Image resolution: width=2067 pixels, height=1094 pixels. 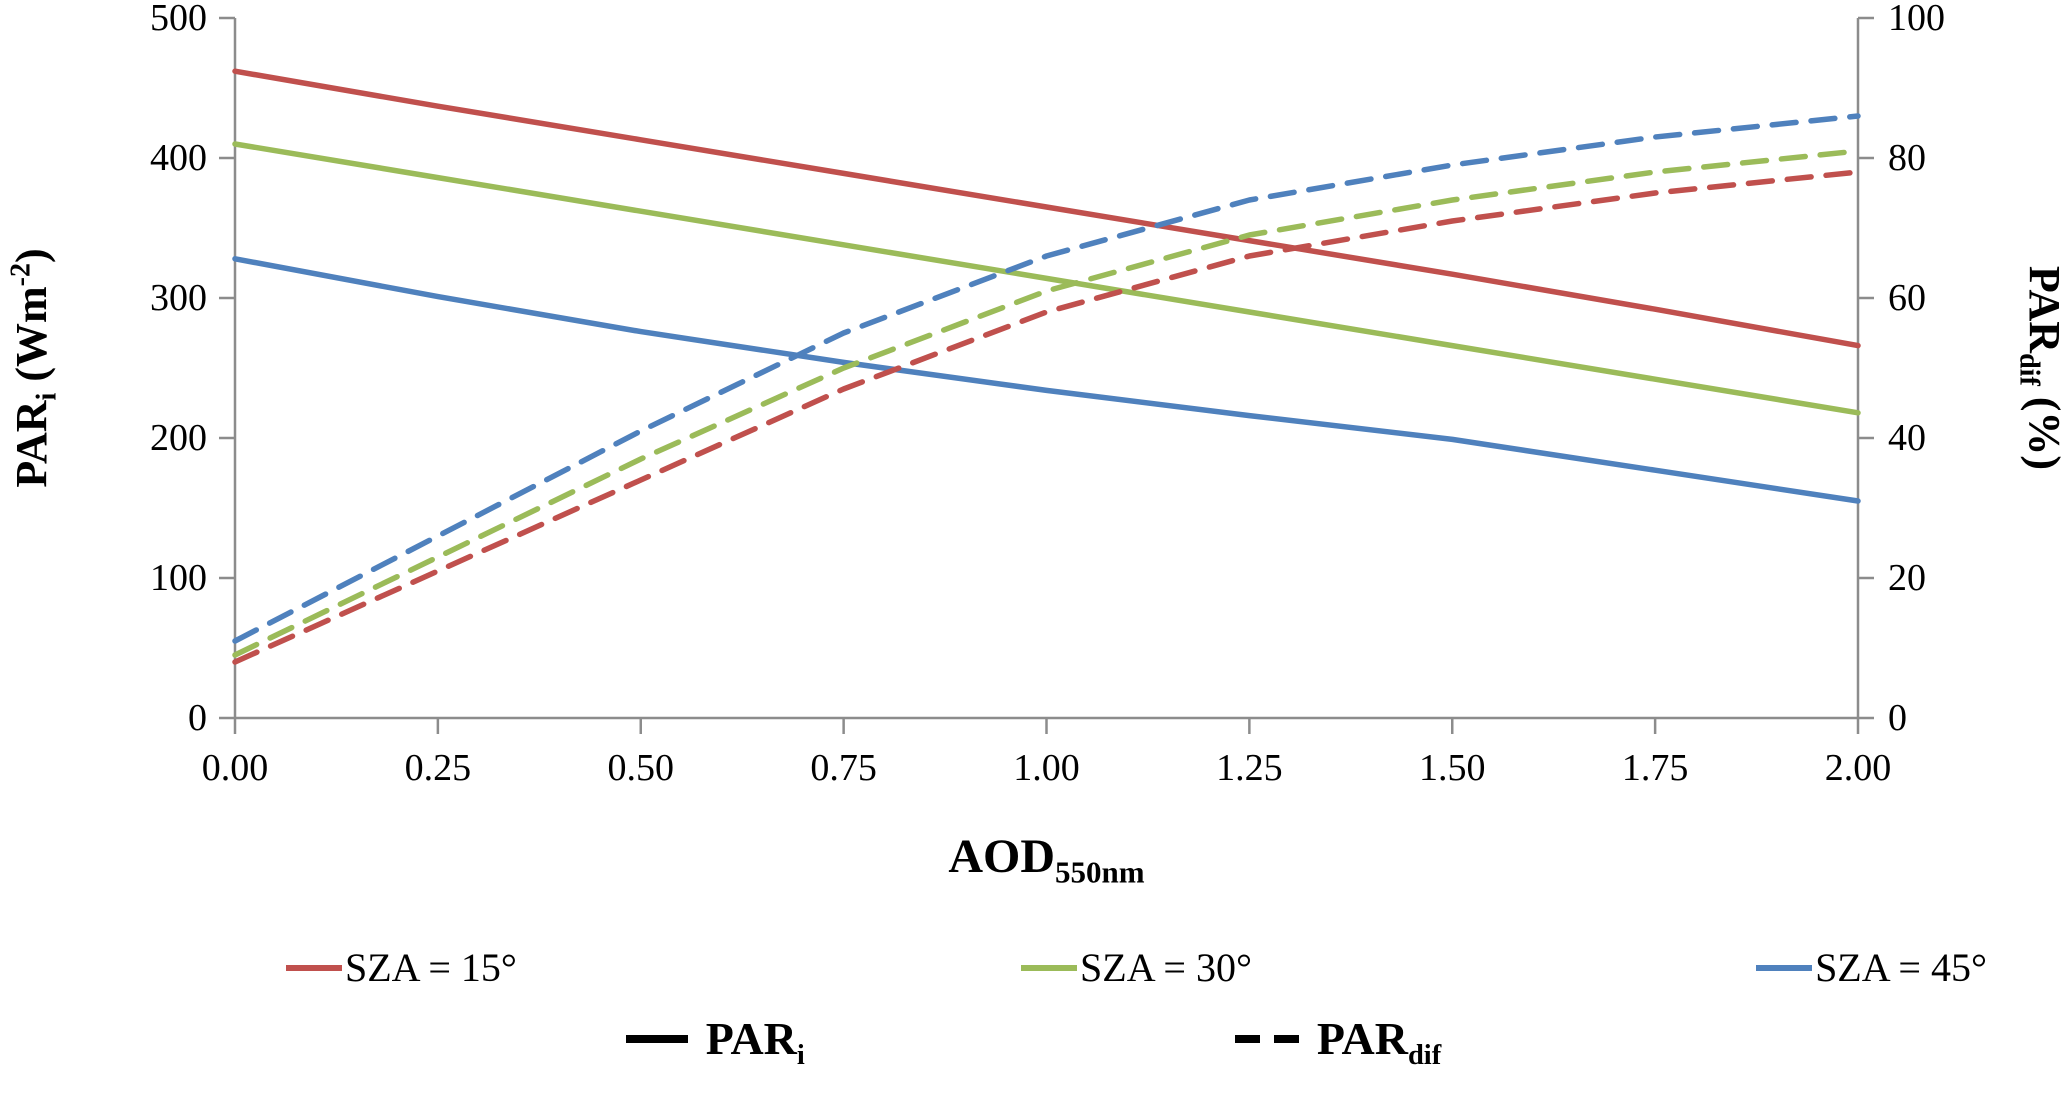 I want to click on legend-item-sza-2: SZA = 30°, so click(x=1136, y=968).